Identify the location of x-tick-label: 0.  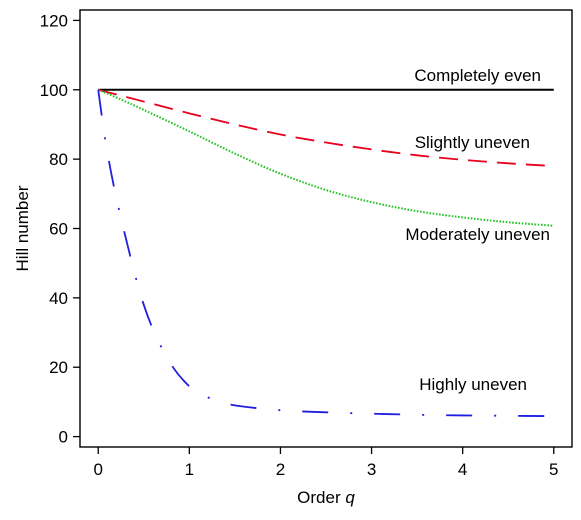
(97, 469).